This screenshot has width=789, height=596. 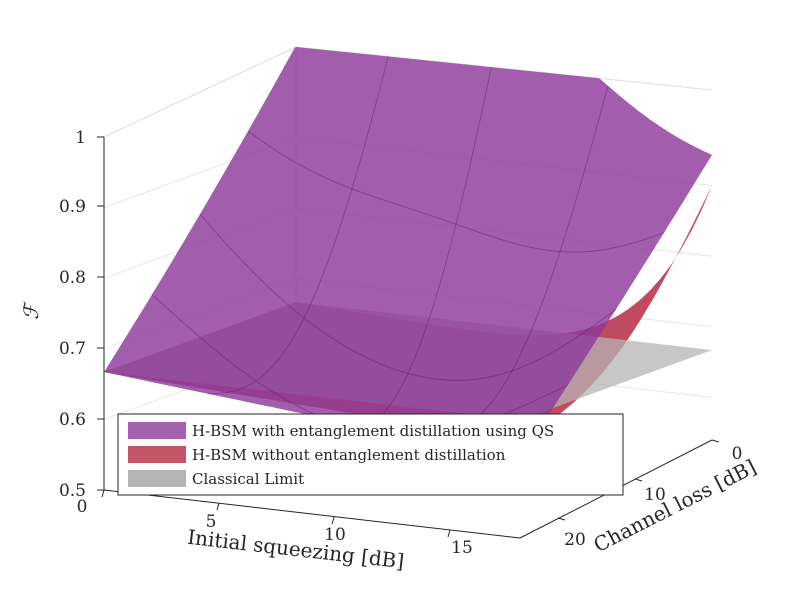 What do you see at coordinates (211, 522) in the screenshot?
I see `x-tick-label: 5` at bounding box center [211, 522].